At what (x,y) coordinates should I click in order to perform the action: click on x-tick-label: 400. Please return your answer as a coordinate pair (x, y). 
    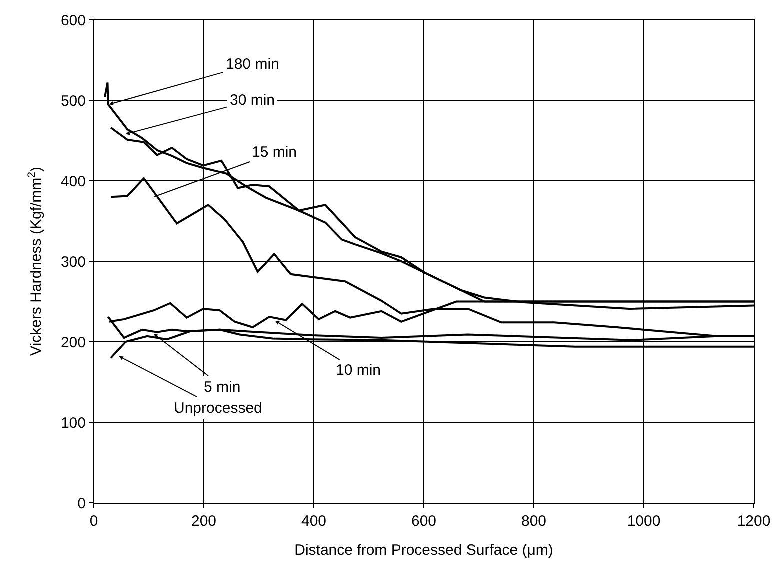
    Looking at the image, I should click on (314, 521).